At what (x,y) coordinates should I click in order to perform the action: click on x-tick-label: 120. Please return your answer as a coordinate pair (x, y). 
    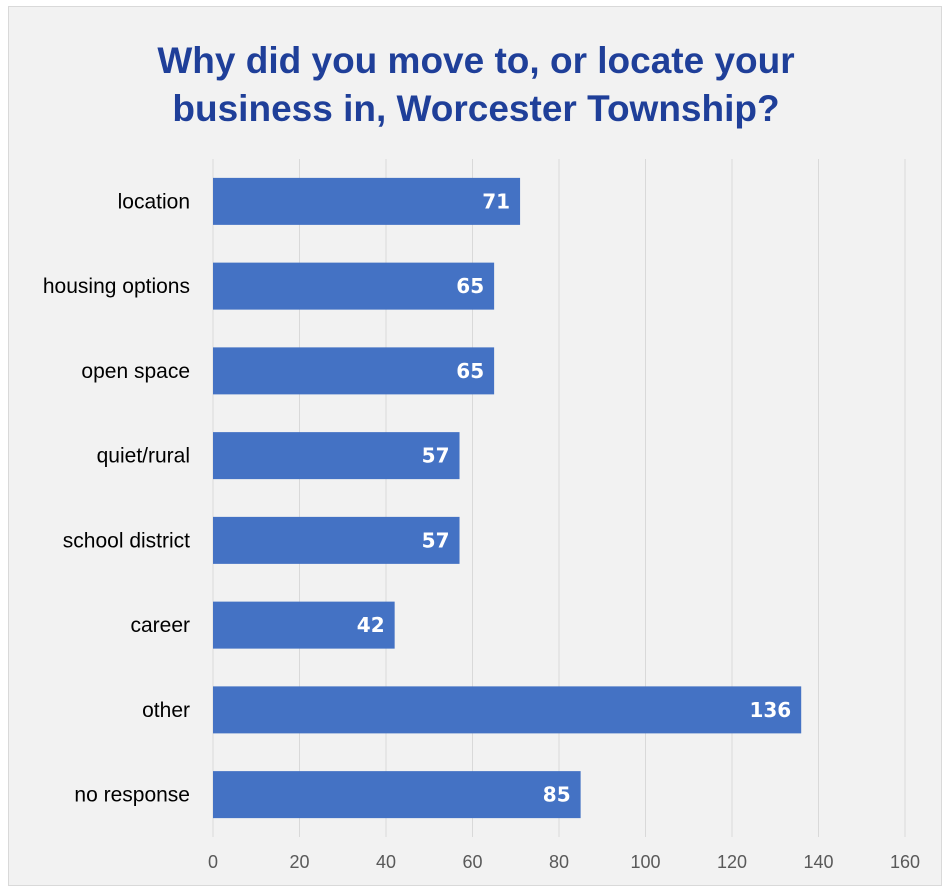
    Looking at the image, I should click on (732, 862).